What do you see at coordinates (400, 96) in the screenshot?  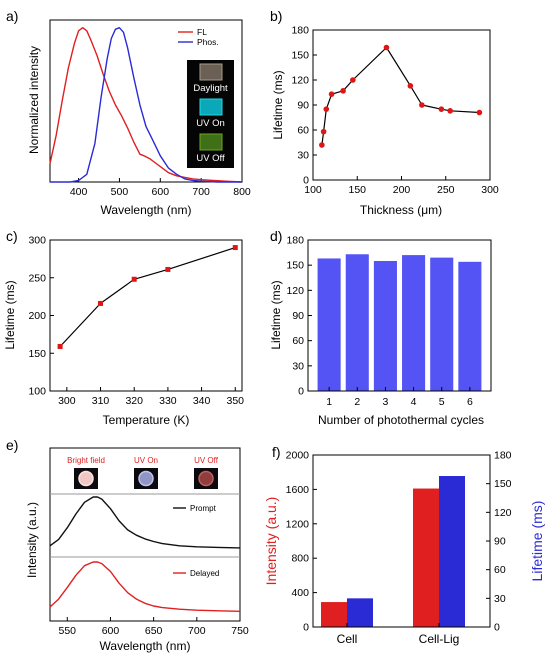 I see `b-series-line` at bounding box center [400, 96].